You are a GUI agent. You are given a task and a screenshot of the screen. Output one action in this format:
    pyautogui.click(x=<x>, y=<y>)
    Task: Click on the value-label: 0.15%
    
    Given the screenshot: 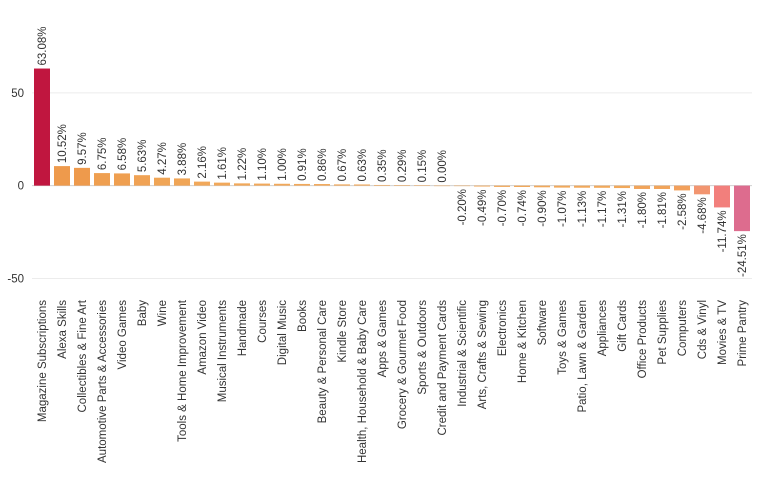 What is the action you would take?
    pyautogui.click(x=423, y=166)
    